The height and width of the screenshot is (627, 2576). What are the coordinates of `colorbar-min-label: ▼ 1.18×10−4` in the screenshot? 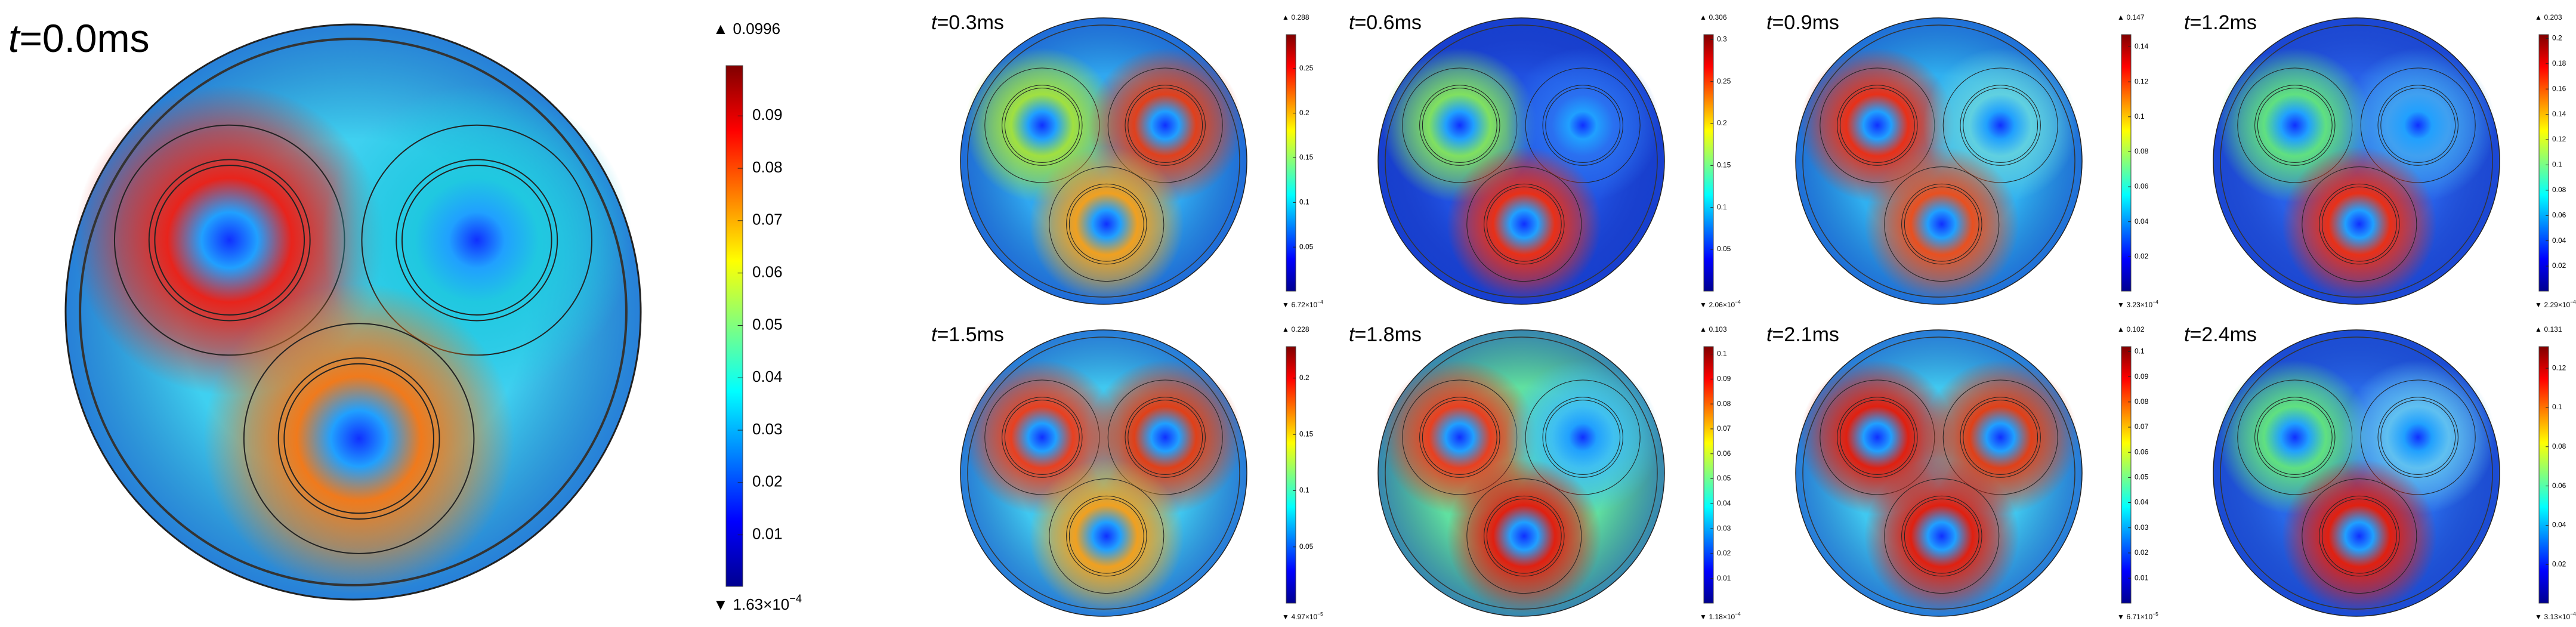 It's located at (1720, 616).